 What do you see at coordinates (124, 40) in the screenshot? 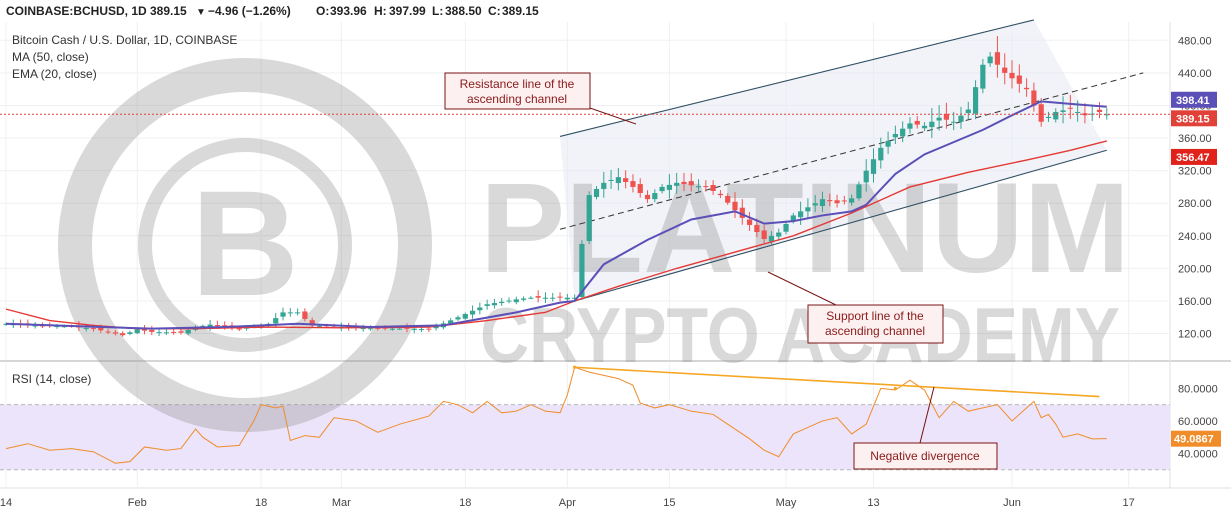
I see `legend-title: Bitcoin Cash / U.S. Dollar, 1D, COINBASE` at bounding box center [124, 40].